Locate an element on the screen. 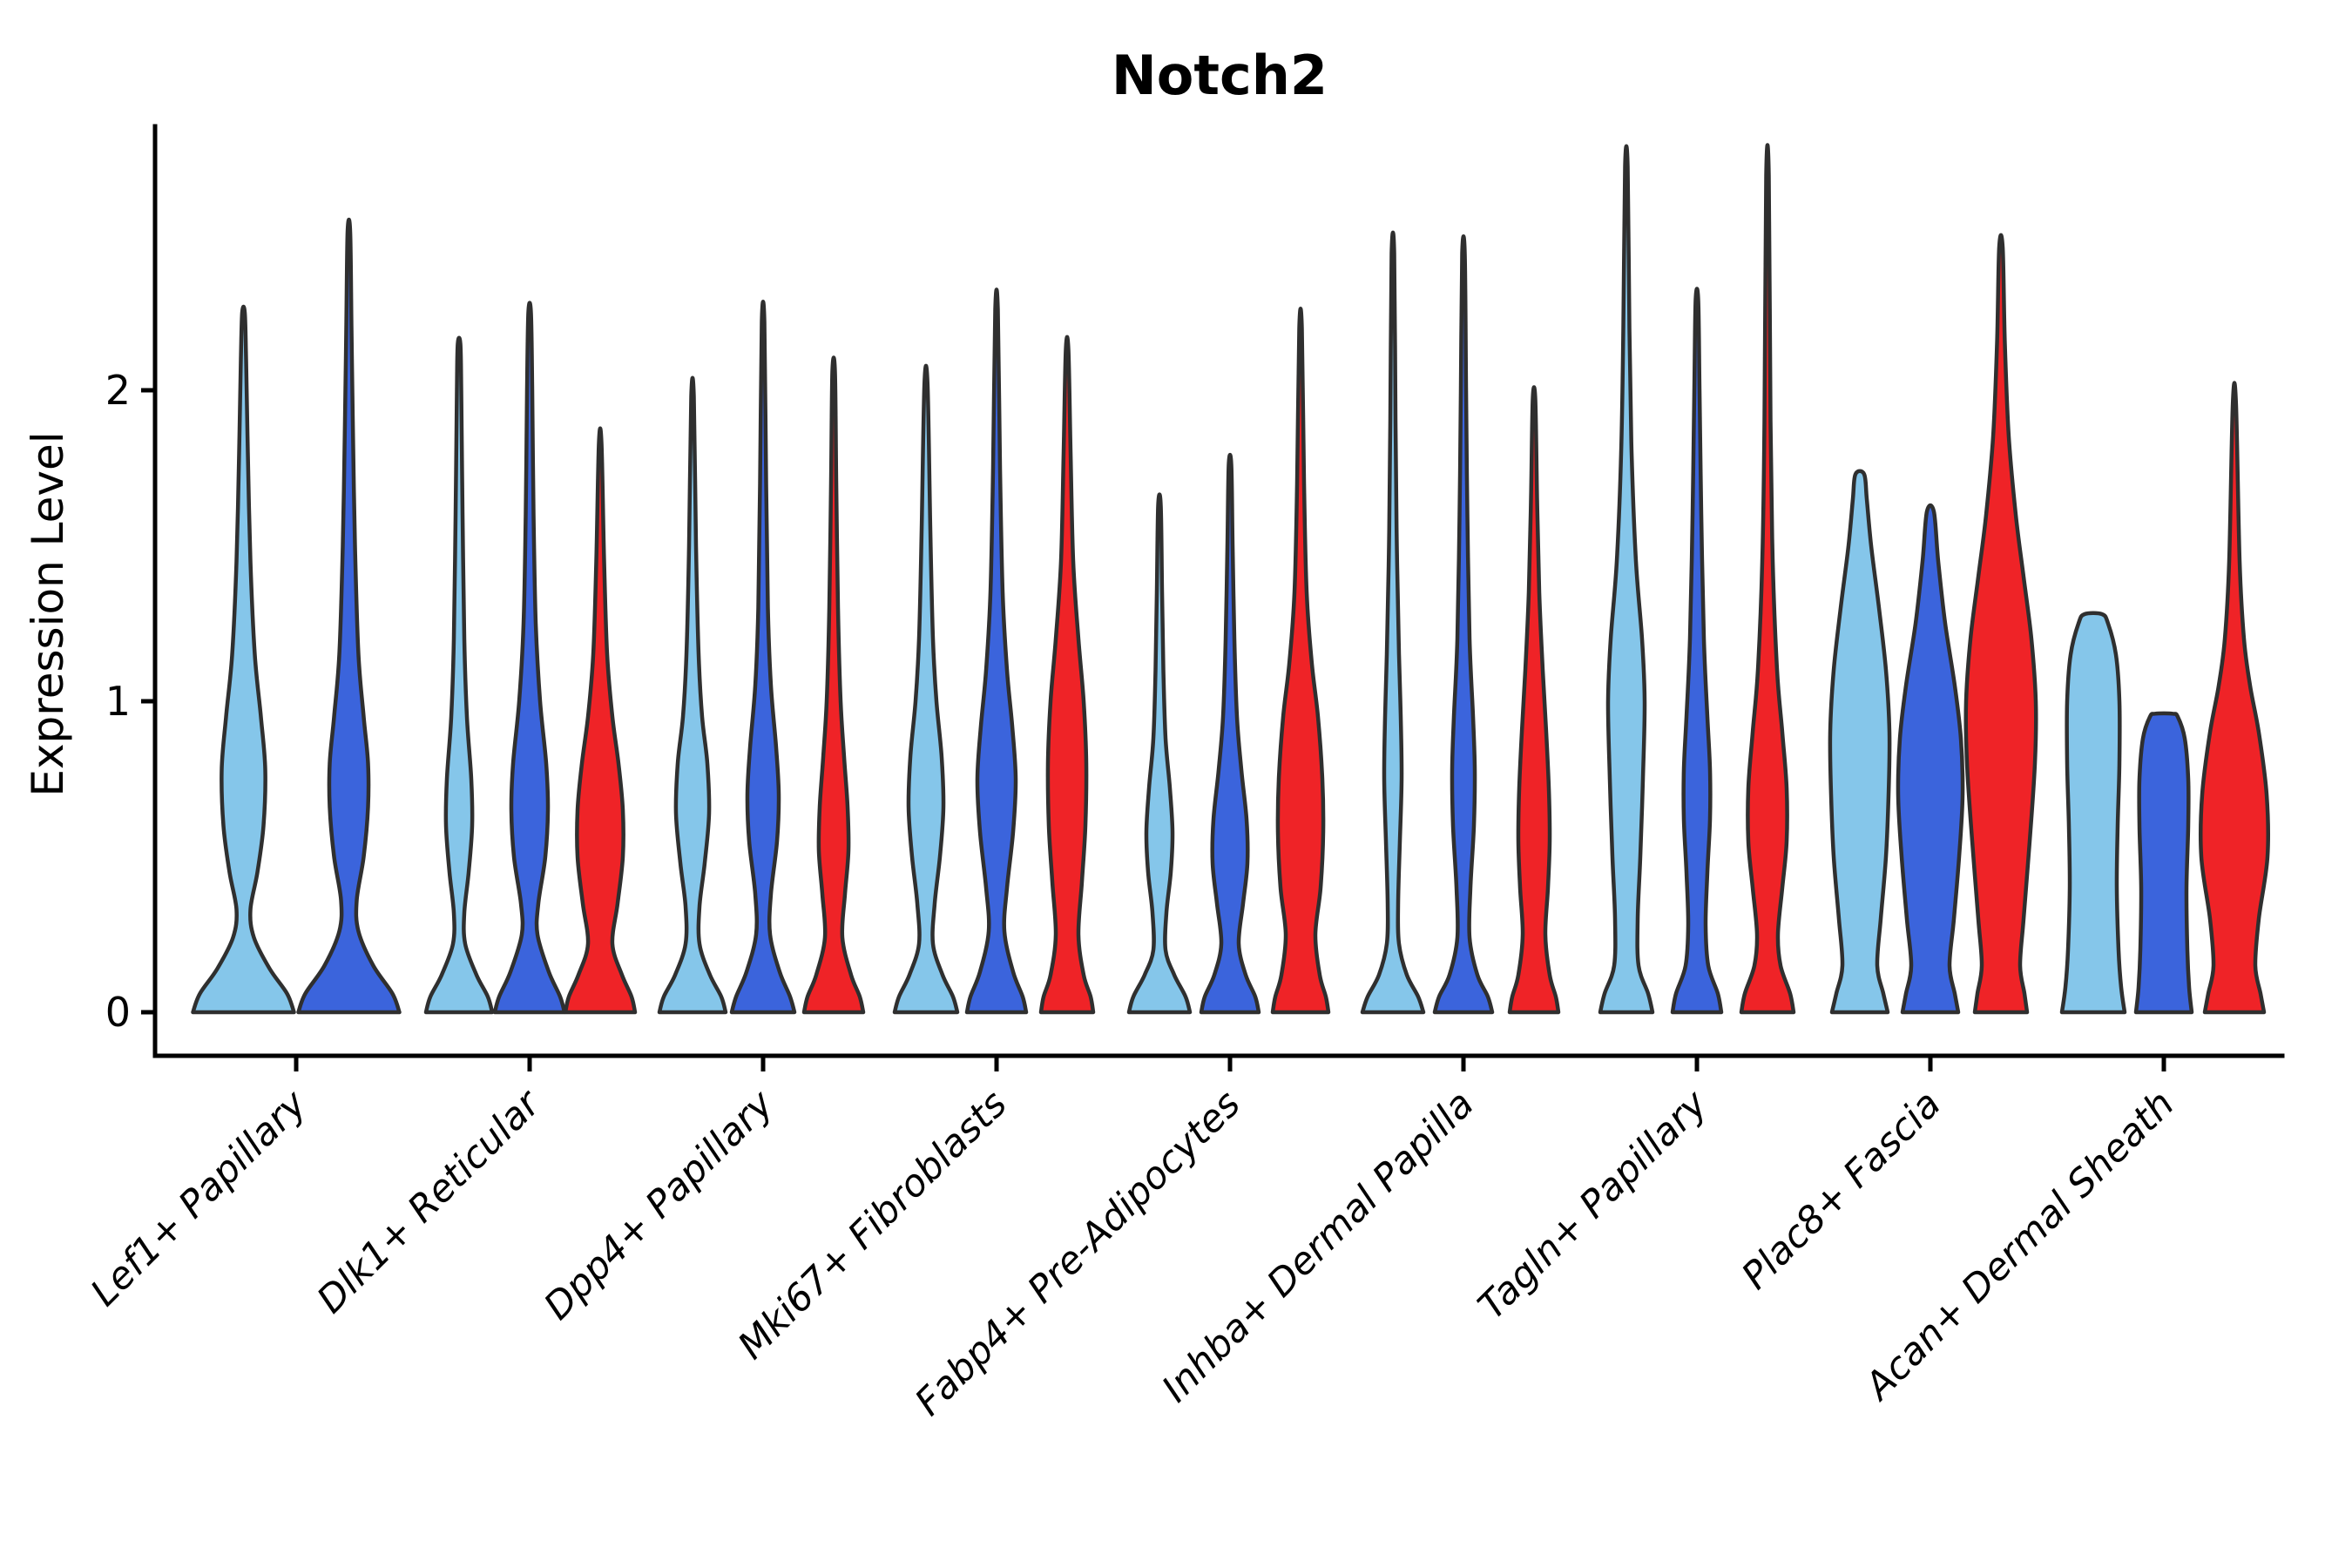 This screenshot has height=1568, width=2352. y-axis-ticks: 0 1 2 is located at coordinates (130, 702).